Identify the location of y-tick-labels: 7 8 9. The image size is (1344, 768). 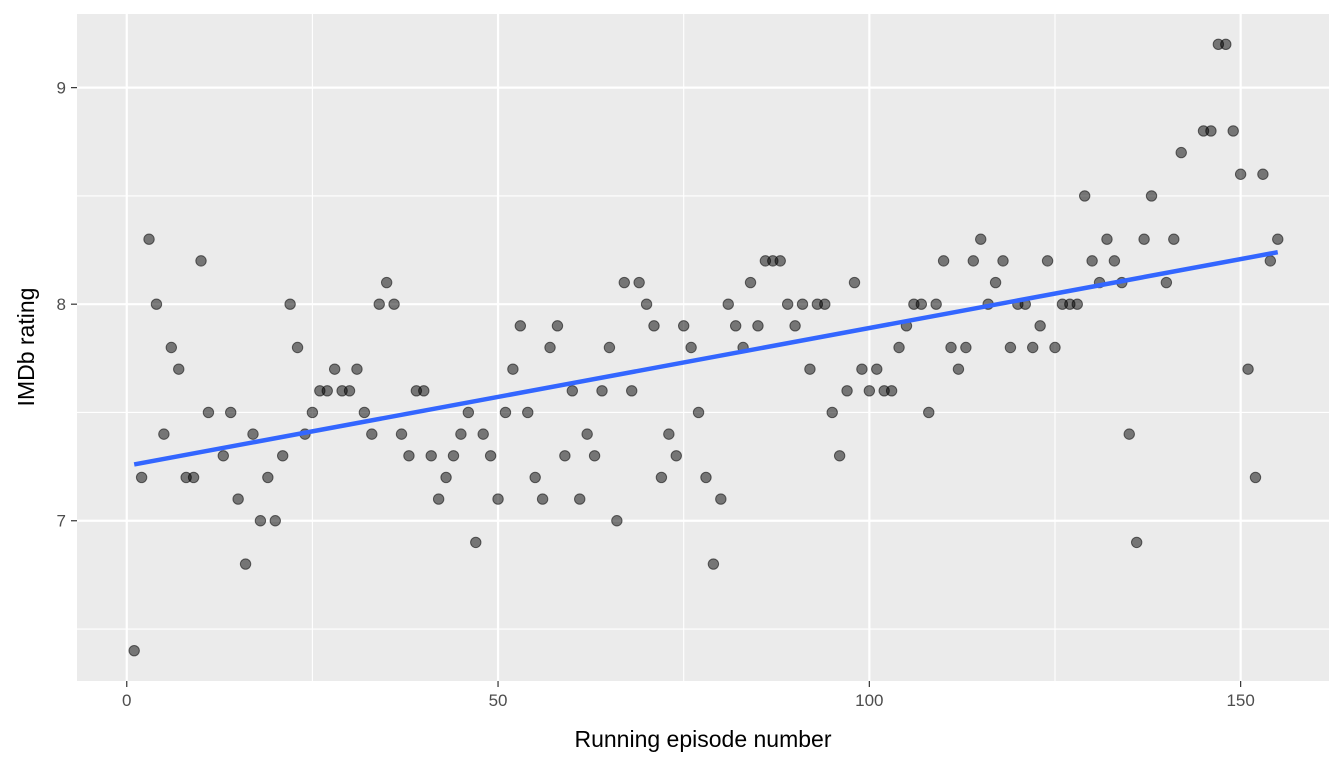
(61, 305).